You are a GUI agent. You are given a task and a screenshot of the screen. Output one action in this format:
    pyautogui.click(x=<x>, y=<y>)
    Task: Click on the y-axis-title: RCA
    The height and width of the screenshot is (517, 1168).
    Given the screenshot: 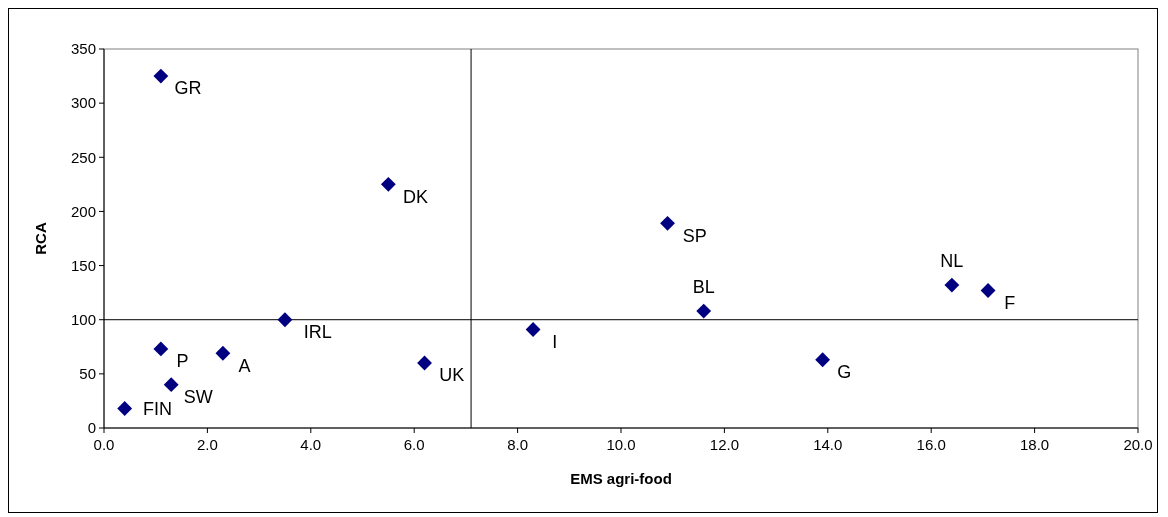 What is the action you would take?
    pyautogui.click(x=40, y=238)
    